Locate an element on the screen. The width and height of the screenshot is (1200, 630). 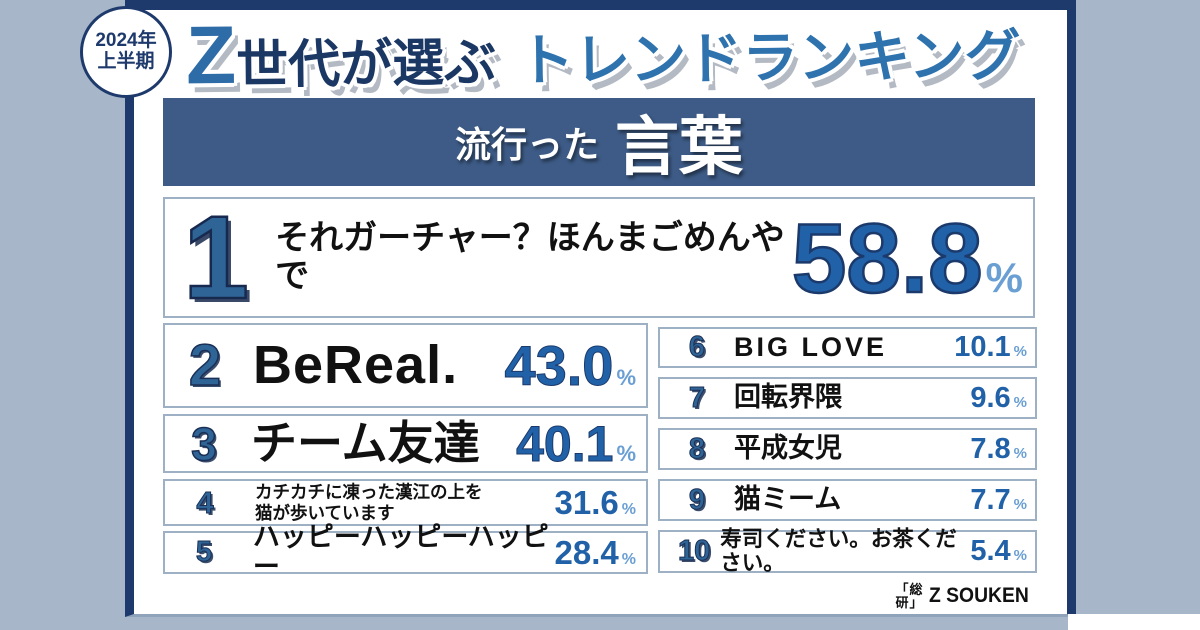
category-banner: 流行った 言葉 is located at coordinates (599, 142).